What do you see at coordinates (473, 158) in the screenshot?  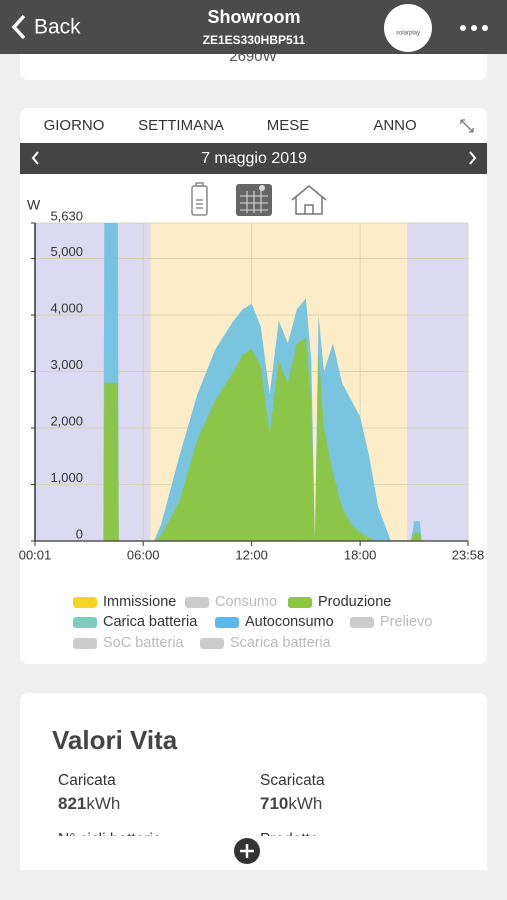 I see `next-day` at bounding box center [473, 158].